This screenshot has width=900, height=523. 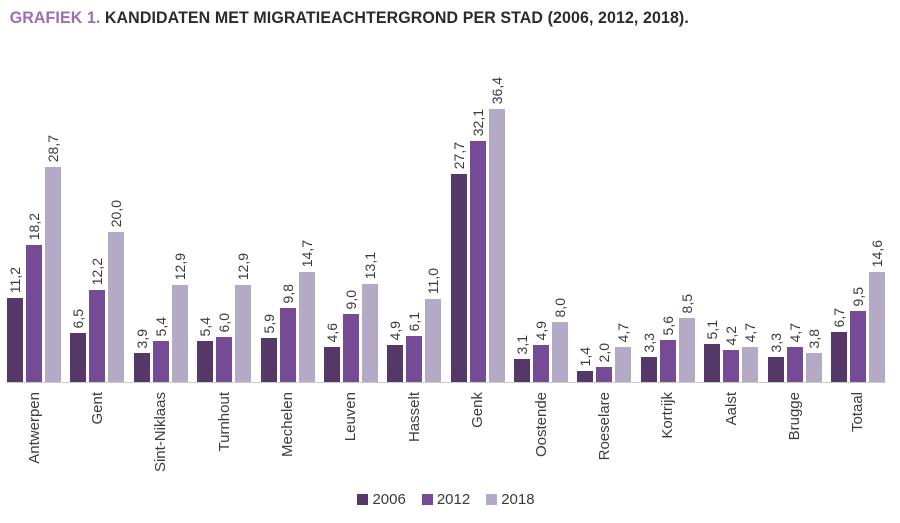 What do you see at coordinates (78, 357) in the screenshot?
I see `bar-2006-gent` at bounding box center [78, 357].